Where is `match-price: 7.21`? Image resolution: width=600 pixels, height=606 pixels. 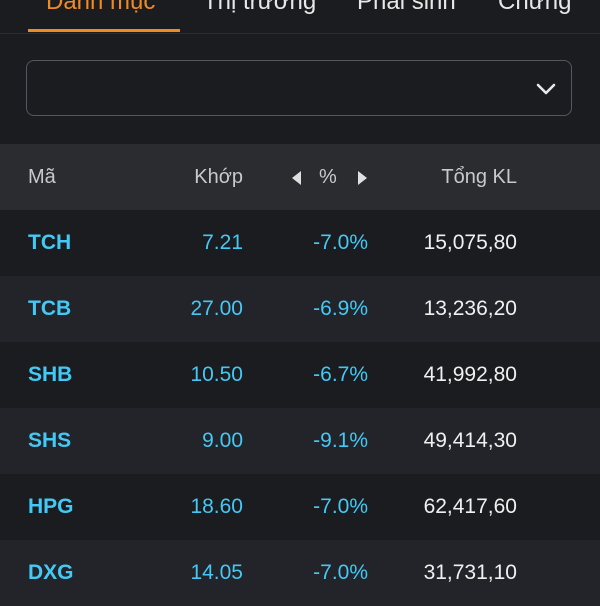
match-price: 7.21 is located at coordinates (222, 242).